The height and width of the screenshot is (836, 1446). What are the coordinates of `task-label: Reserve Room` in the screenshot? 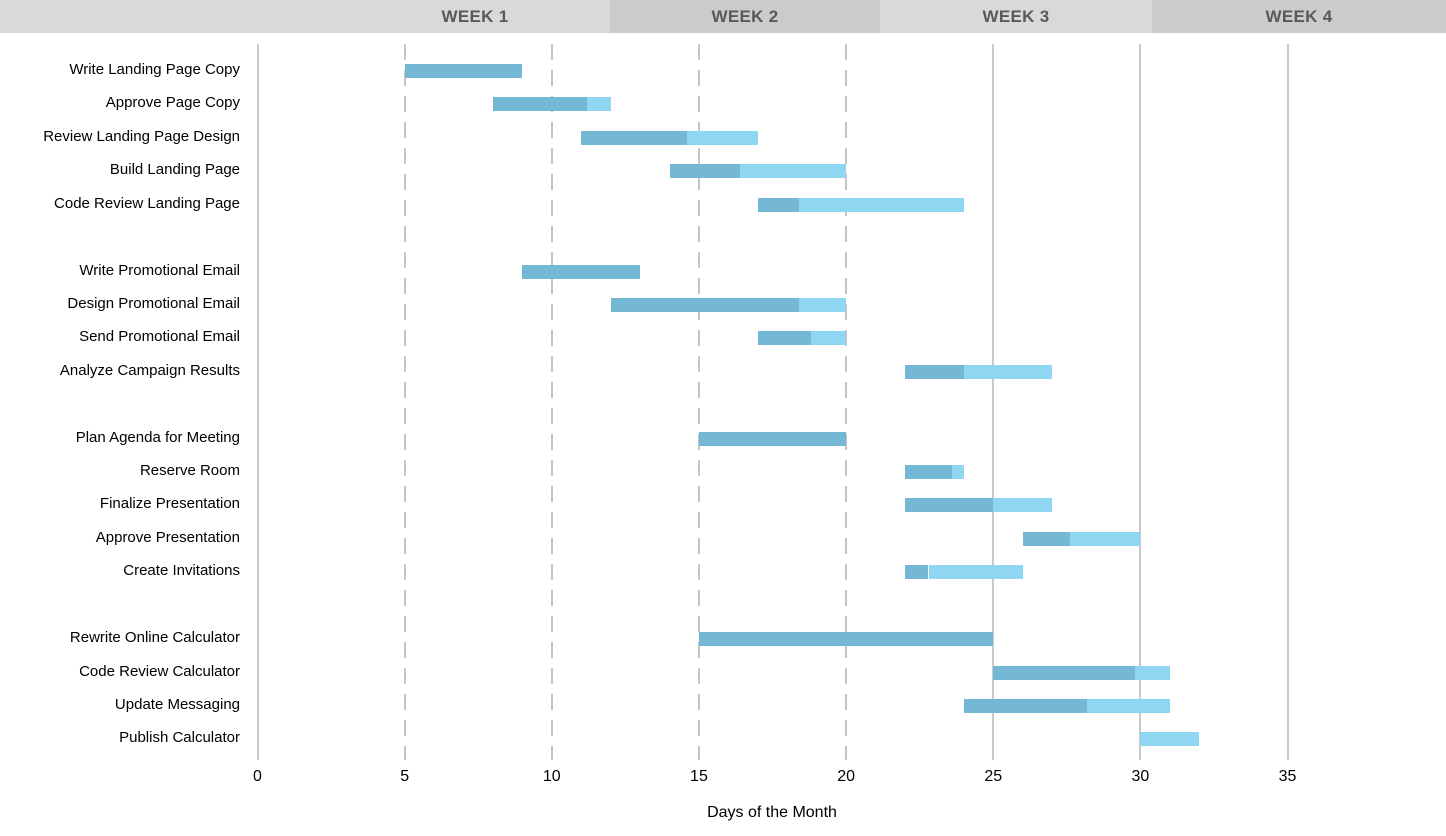 It's located at (189, 471).